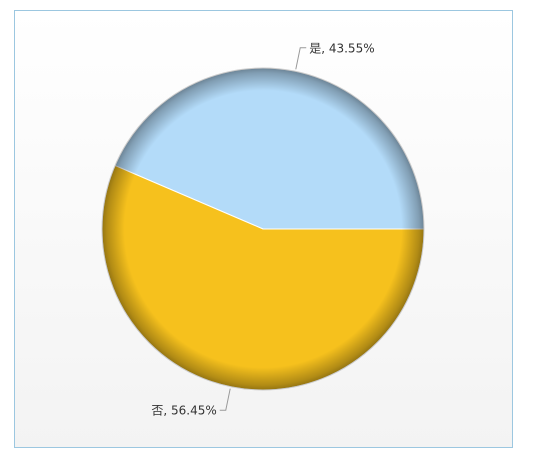  Describe the element at coordinates (183, 411) in the screenshot. I see `slice-label: 否, 56.45%` at that location.